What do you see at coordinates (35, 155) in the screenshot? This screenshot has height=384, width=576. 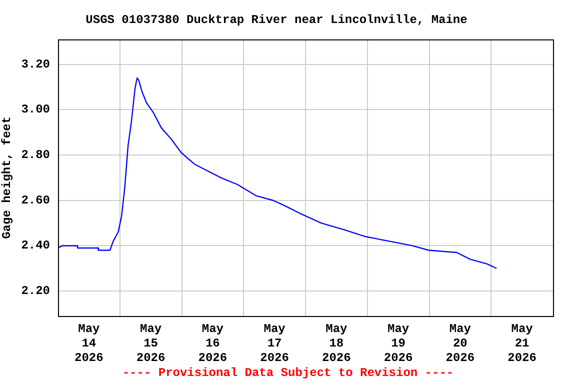 I see `y-tick-label: 2.80` at bounding box center [35, 155].